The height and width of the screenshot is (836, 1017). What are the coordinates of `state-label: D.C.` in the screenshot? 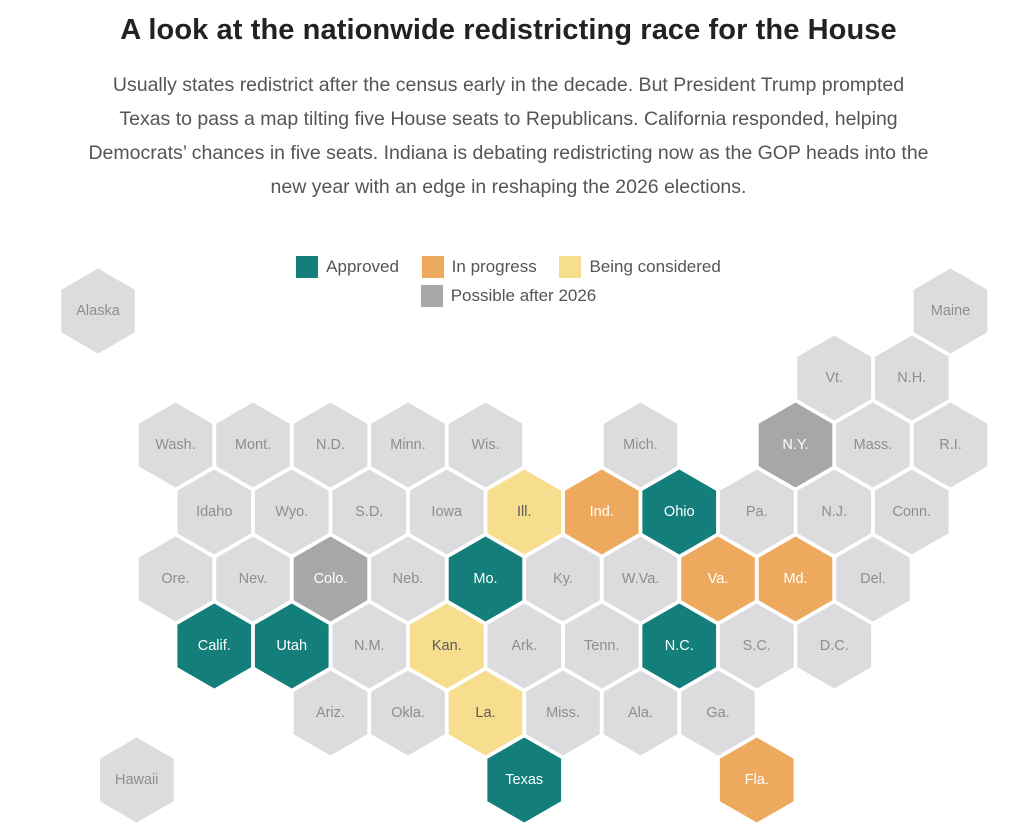 It's located at (834, 646).